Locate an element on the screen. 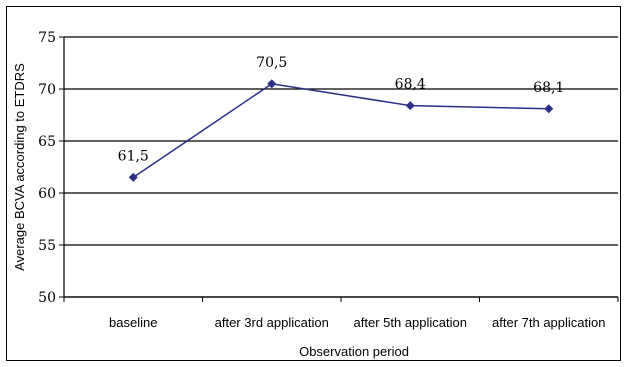 This screenshot has height=367, width=627. x-tick-label: after 7th application is located at coordinates (548, 322).